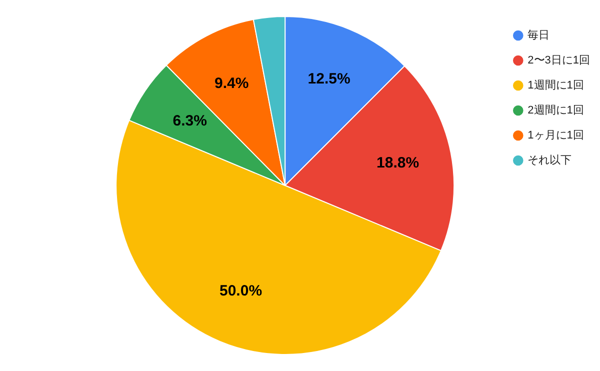 The height and width of the screenshot is (371, 600). Describe the element at coordinates (556, 136) in the screenshot. I see `legend-label: 1ヶ月に1回` at that location.